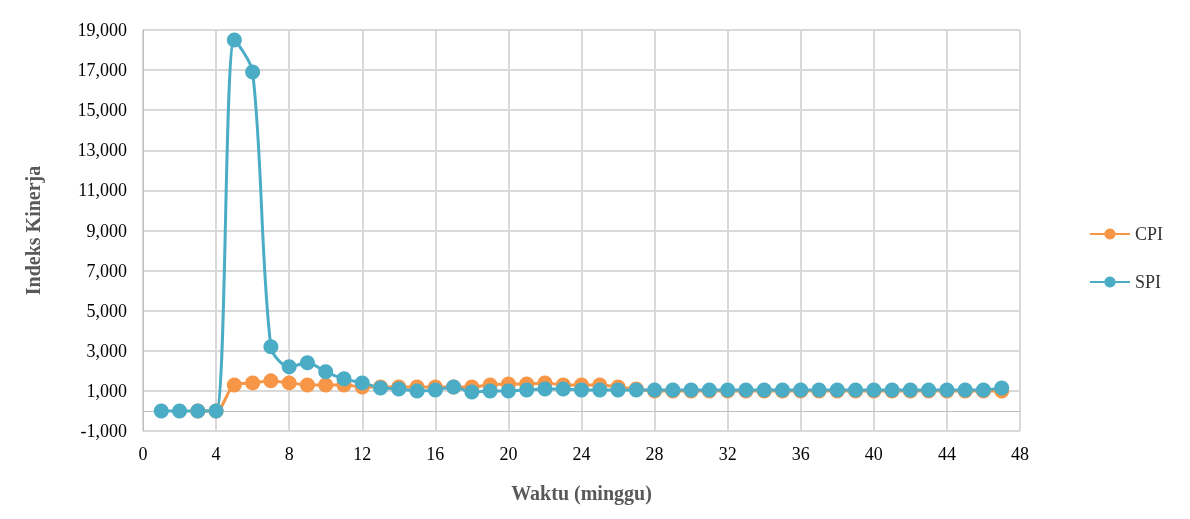 The width and height of the screenshot is (1190, 519). Describe the element at coordinates (508, 454) in the screenshot. I see `x-tick-label: 20` at that location.